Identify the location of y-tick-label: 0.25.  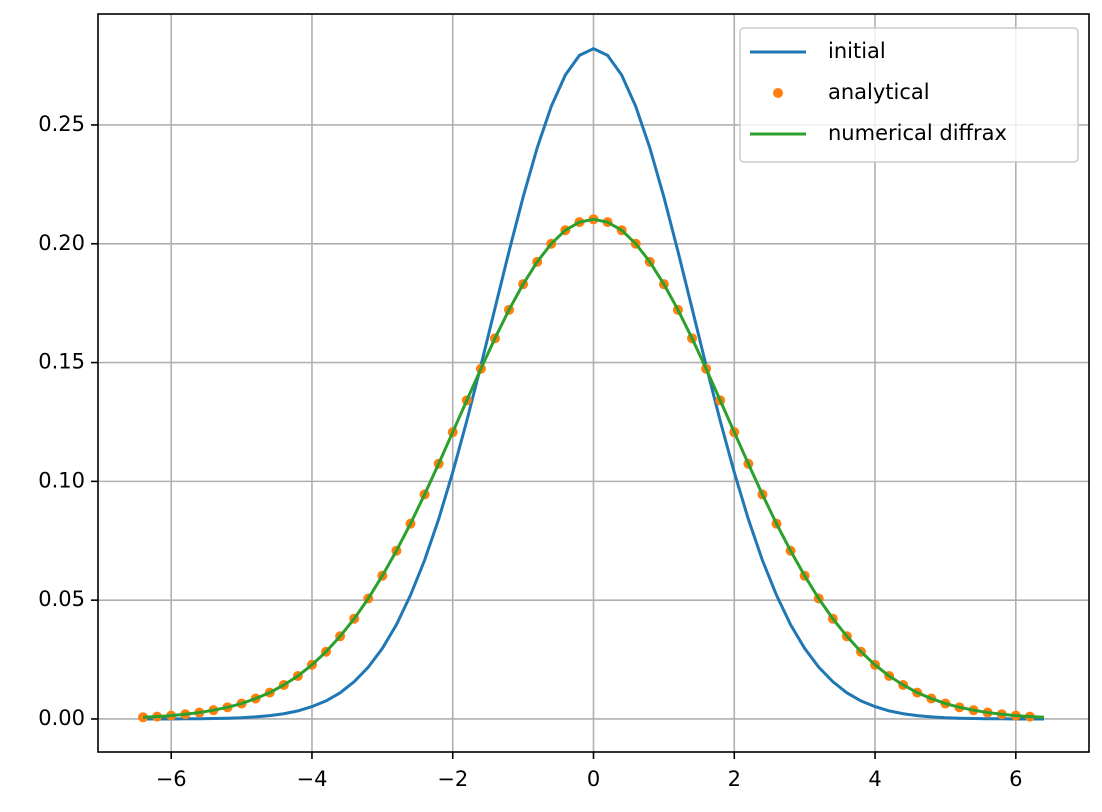
(61, 124).